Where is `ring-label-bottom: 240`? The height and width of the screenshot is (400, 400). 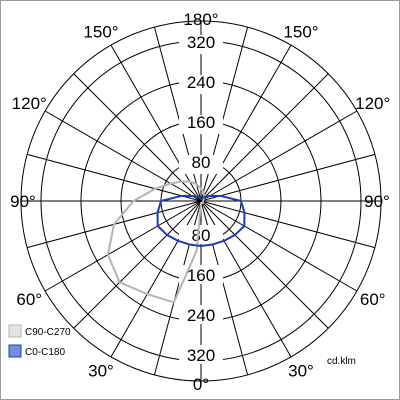
ring-label-bottom: 240 is located at coordinates (201, 315).